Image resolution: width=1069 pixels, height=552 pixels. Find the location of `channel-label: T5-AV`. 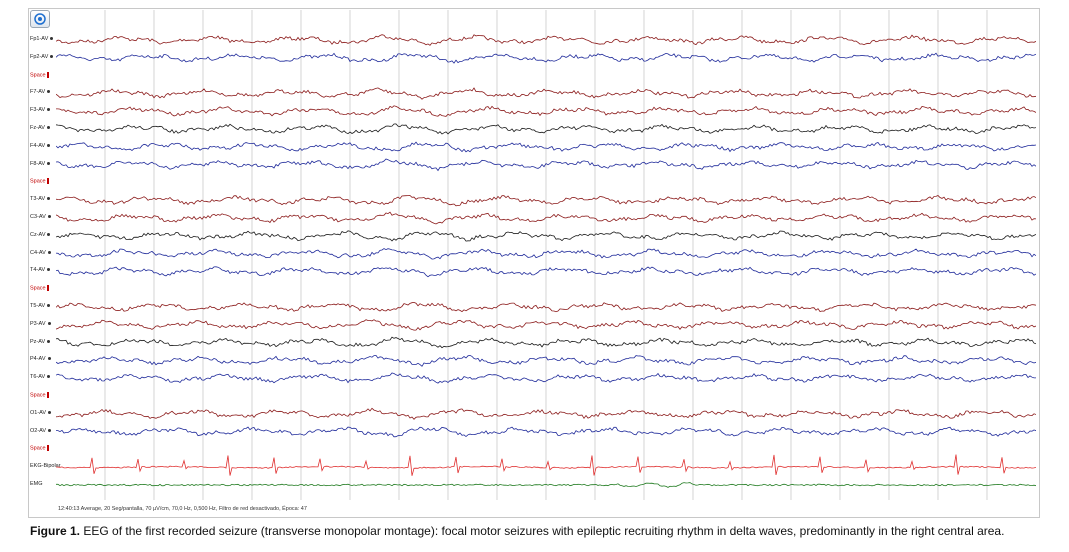

channel-label: T5-AV is located at coordinates (40, 306).